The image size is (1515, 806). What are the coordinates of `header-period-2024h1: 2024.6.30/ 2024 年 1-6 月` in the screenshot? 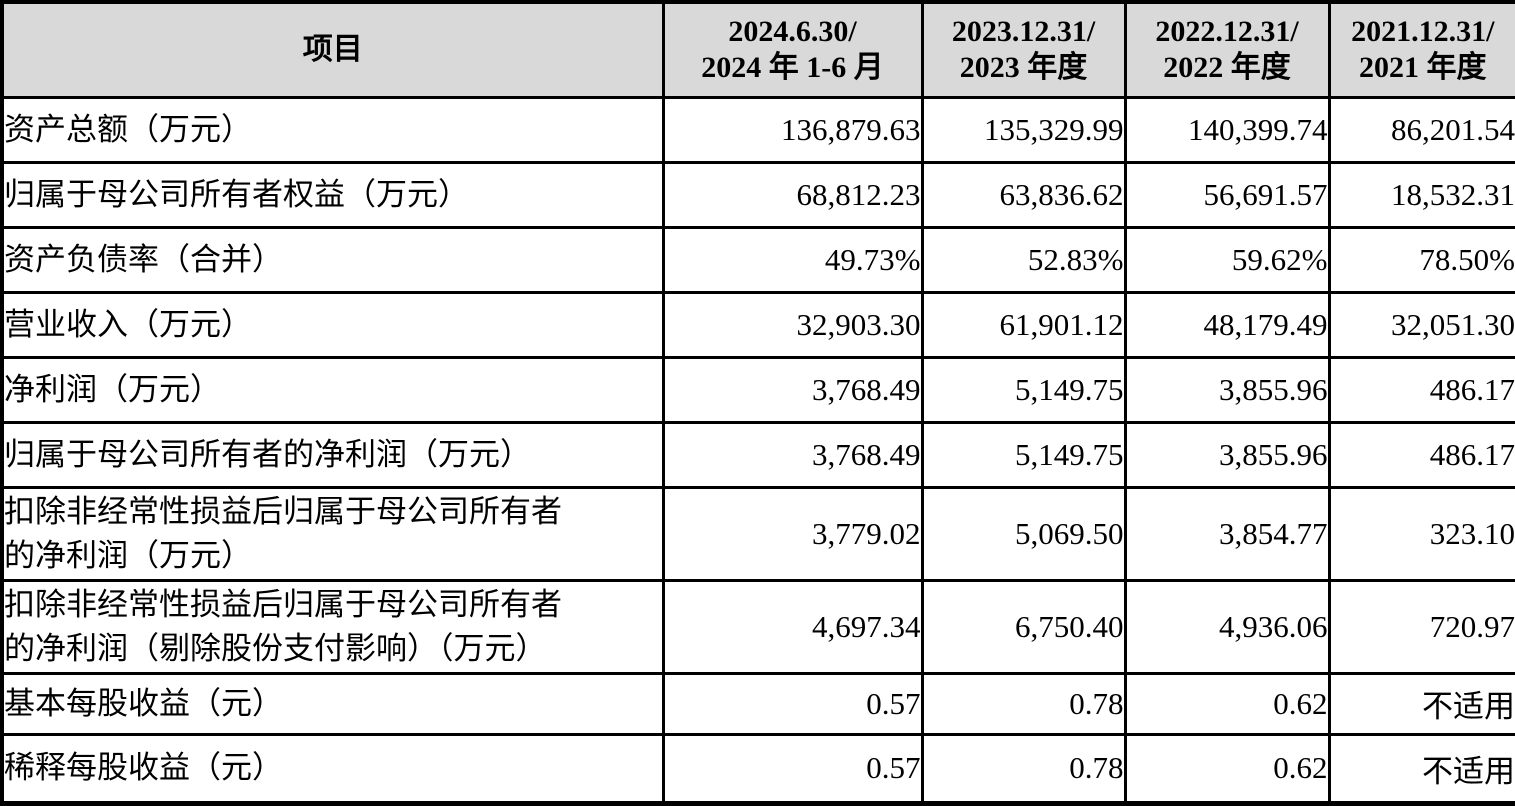 It's located at (792, 49).